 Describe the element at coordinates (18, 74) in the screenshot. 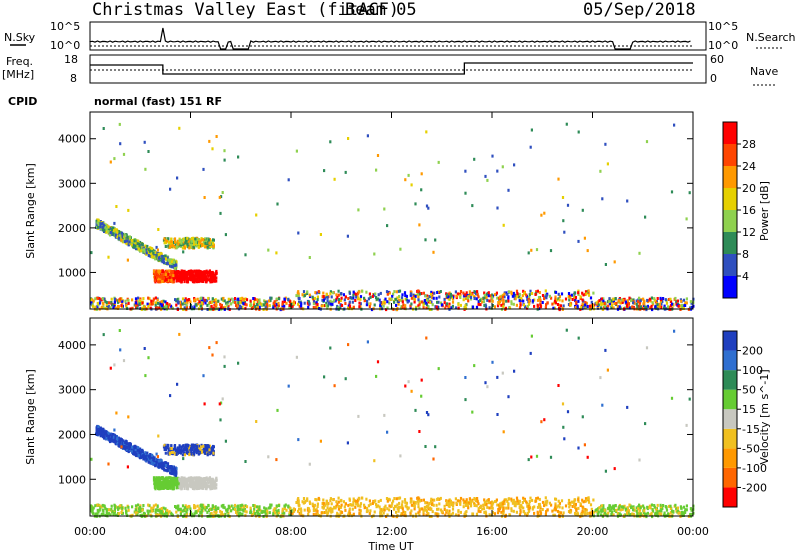

I see `freq-unit: [MHz]` at that location.